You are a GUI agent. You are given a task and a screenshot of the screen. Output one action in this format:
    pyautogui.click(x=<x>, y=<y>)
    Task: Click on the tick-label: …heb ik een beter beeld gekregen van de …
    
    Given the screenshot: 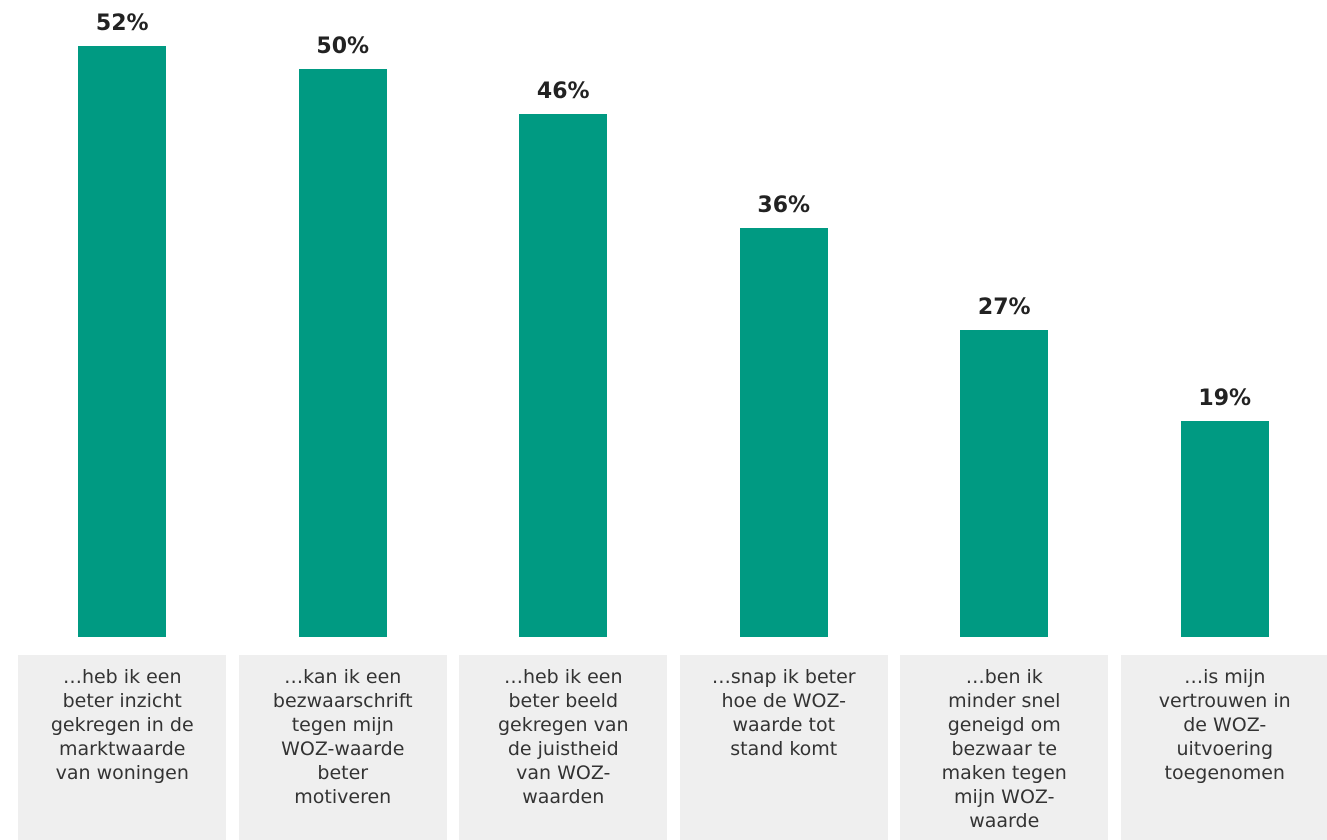 What is the action you would take?
    pyautogui.click(x=563, y=737)
    